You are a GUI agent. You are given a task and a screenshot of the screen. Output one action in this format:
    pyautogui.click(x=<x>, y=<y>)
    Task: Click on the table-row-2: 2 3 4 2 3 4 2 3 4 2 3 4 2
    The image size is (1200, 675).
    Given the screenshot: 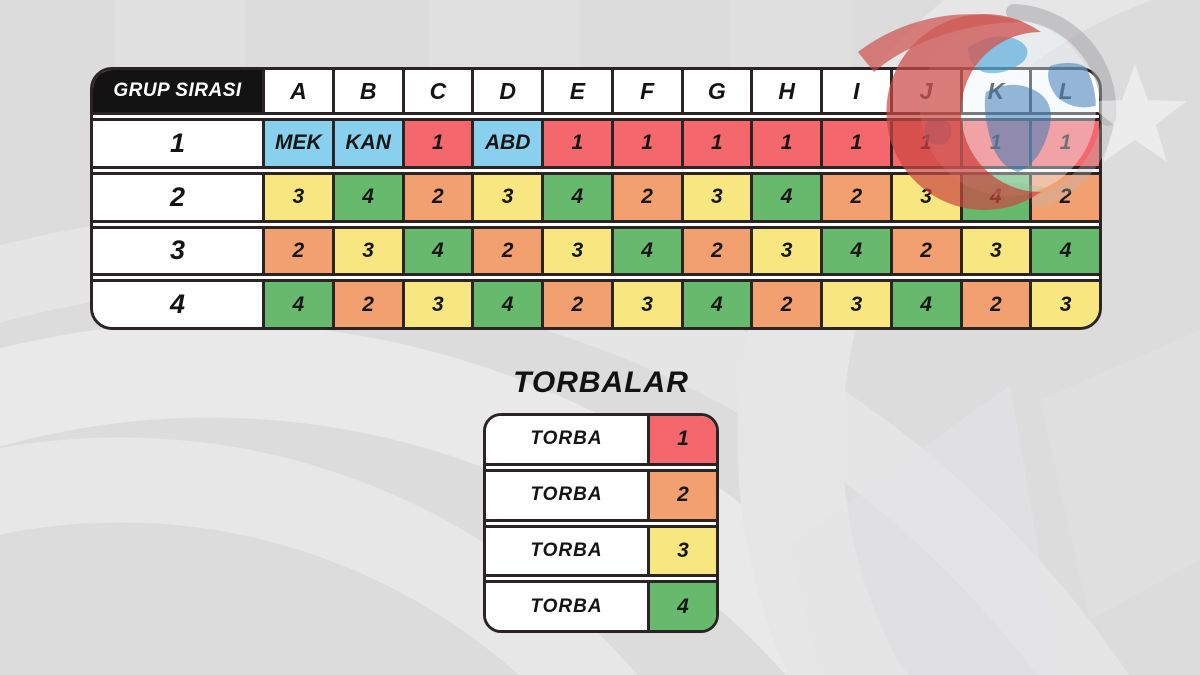 What is the action you would take?
    pyautogui.click(x=596, y=197)
    